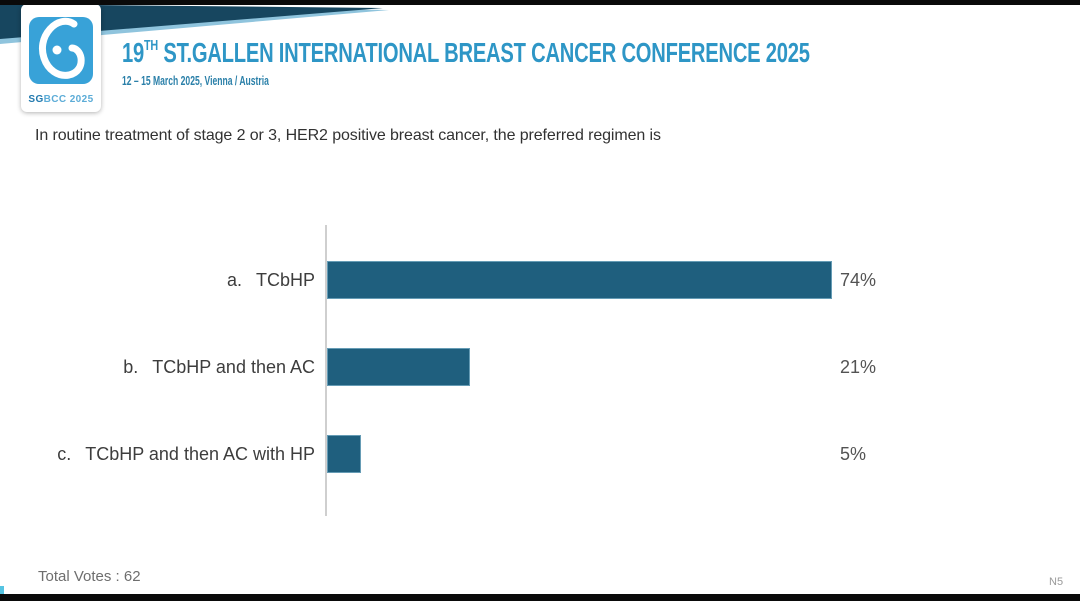 This screenshot has height=601, width=1080. I want to click on category-label-b: b. TCbHP and then AC, so click(175, 367).